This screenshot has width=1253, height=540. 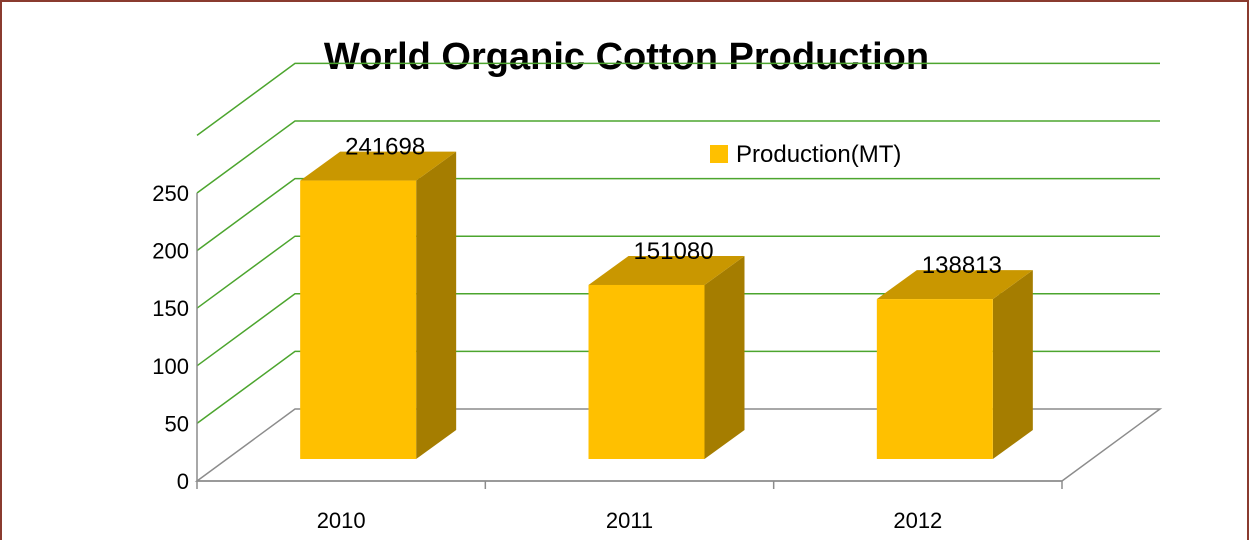 What do you see at coordinates (673, 251) in the screenshot?
I see `data-label: 151080` at bounding box center [673, 251].